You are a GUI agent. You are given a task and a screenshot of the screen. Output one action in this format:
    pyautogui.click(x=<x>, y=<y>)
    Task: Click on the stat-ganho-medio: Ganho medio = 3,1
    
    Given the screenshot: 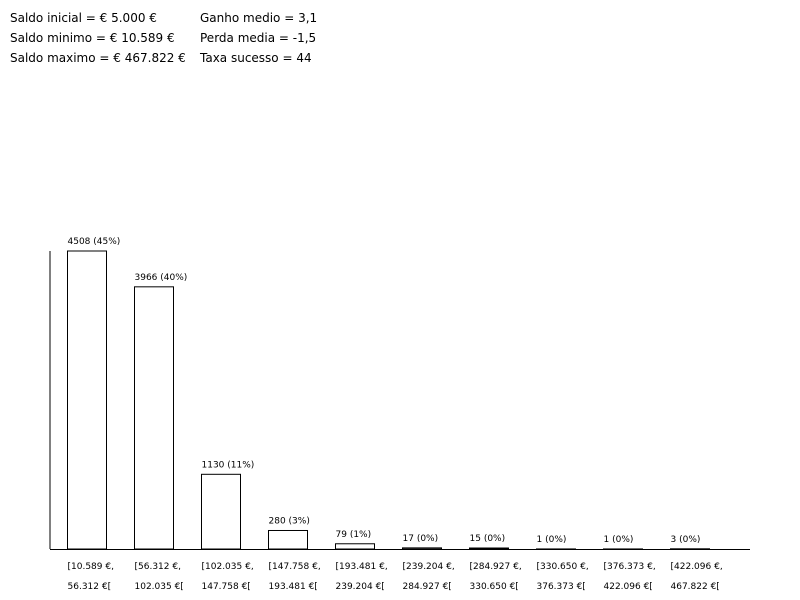 What is the action you would take?
    pyautogui.click(x=259, y=18)
    